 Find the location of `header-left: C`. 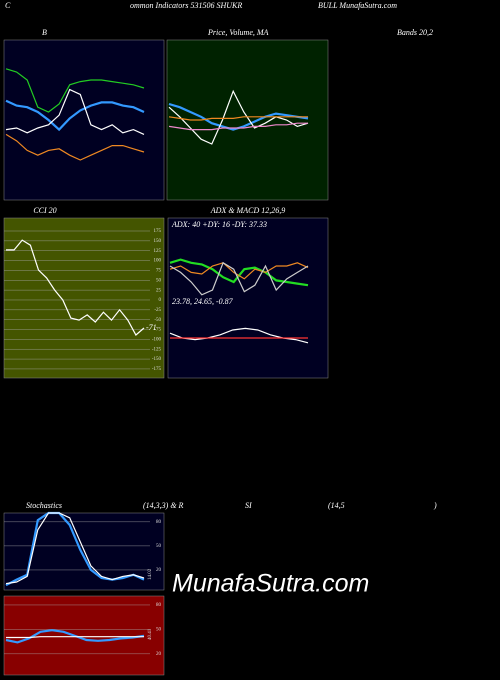

header-left: C is located at coordinates (8, 5).